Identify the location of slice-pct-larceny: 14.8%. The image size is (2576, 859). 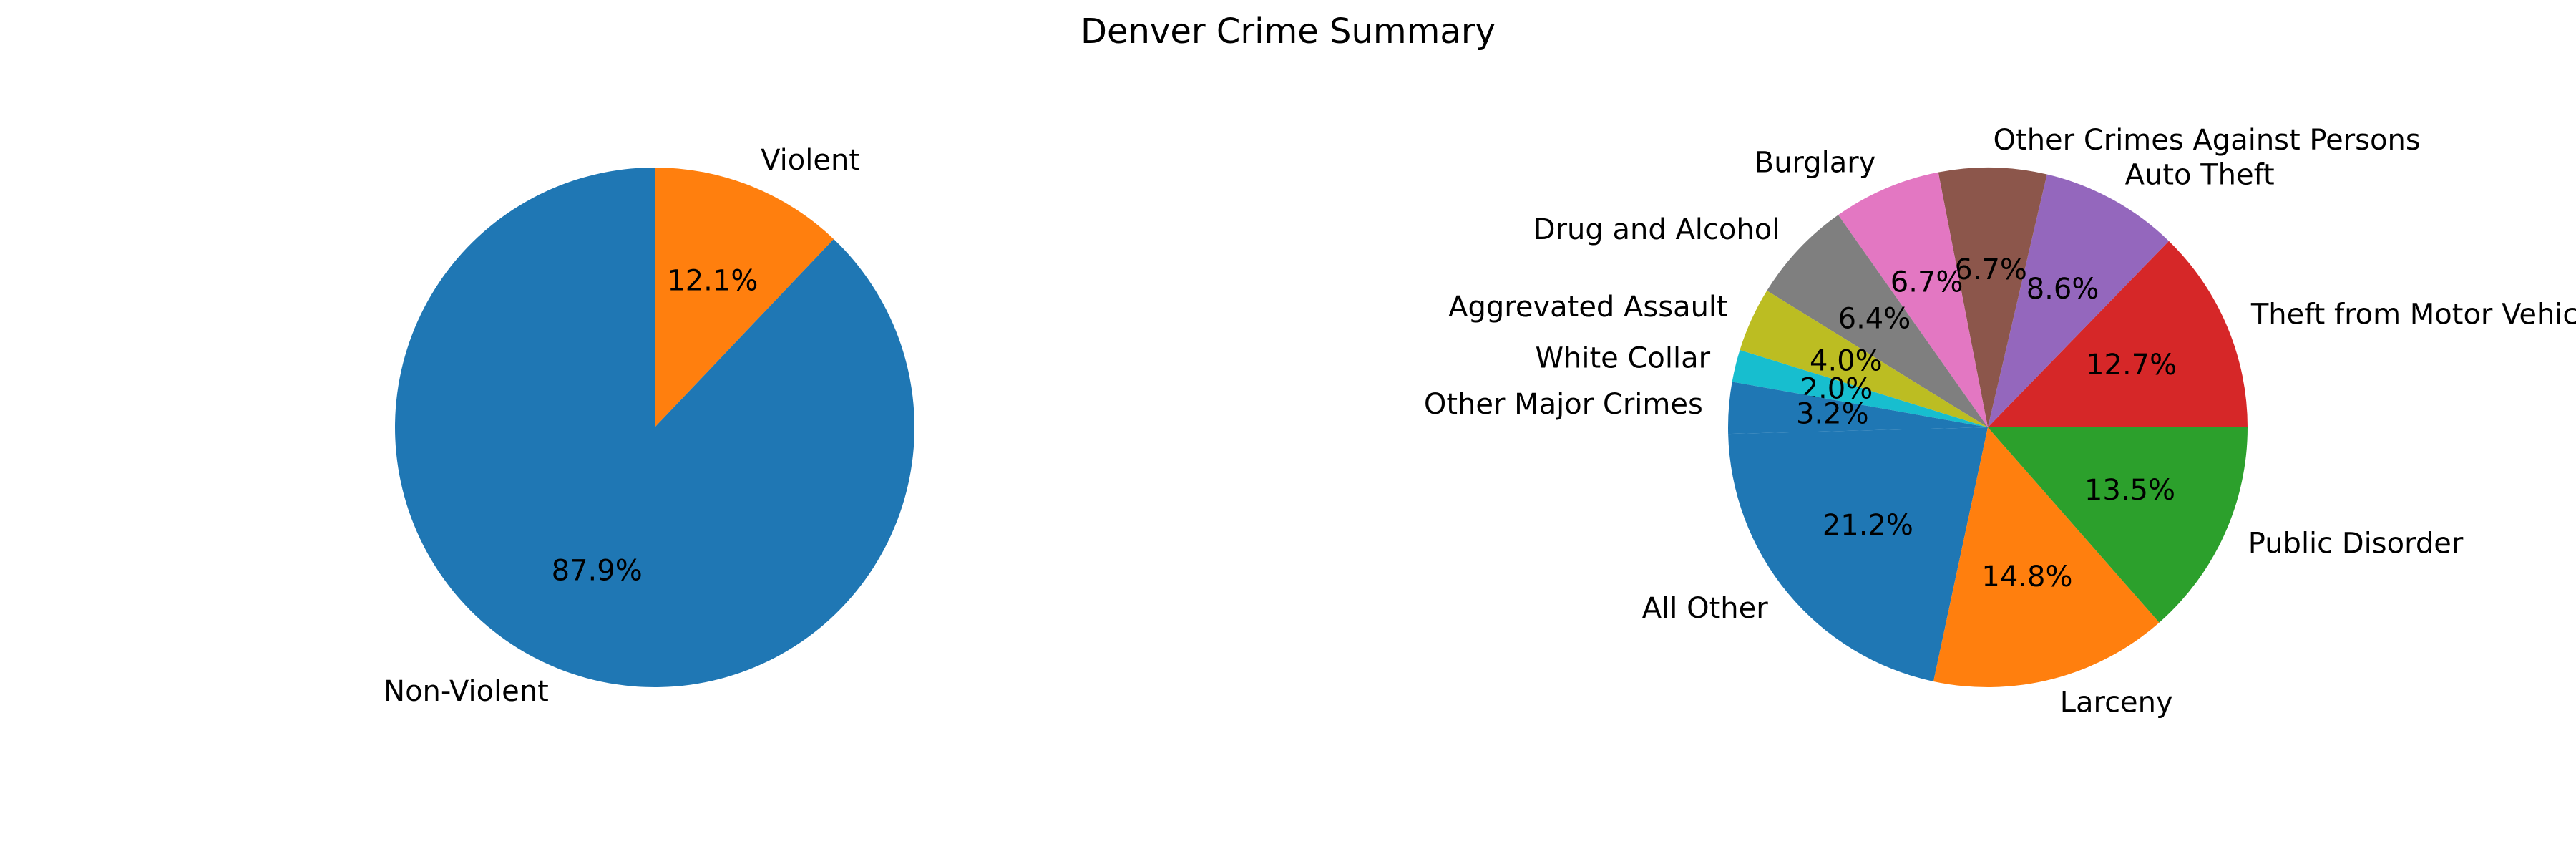
(2026, 576).